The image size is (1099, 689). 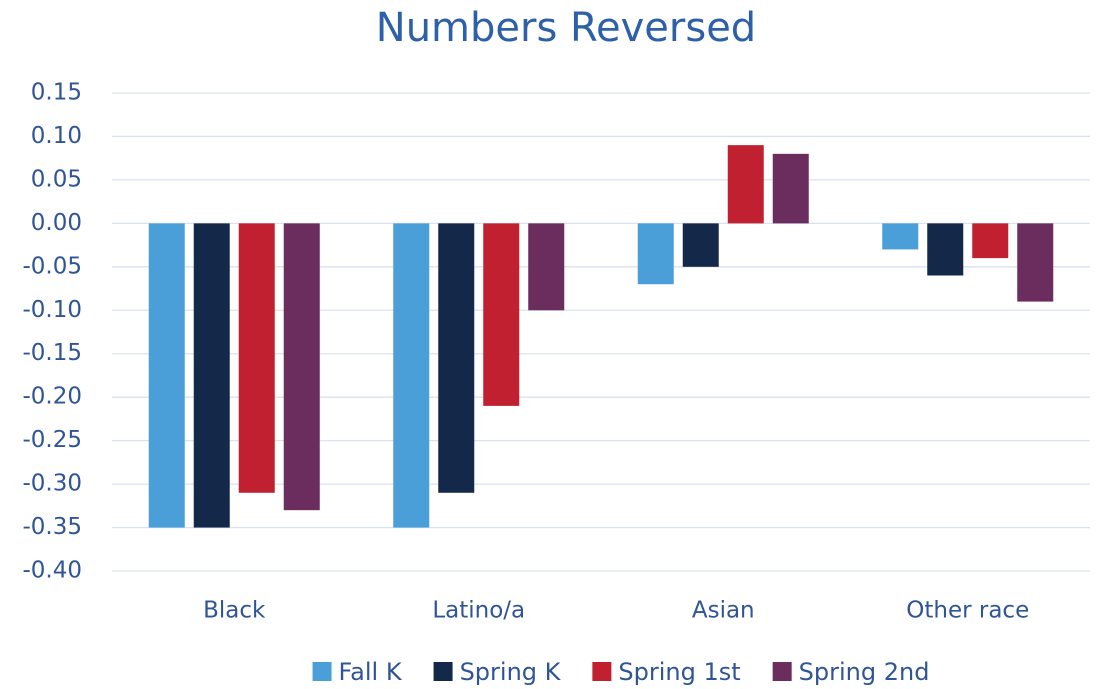 I want to click on legend-label: Spring 2nd, so click(x=864, y=672).